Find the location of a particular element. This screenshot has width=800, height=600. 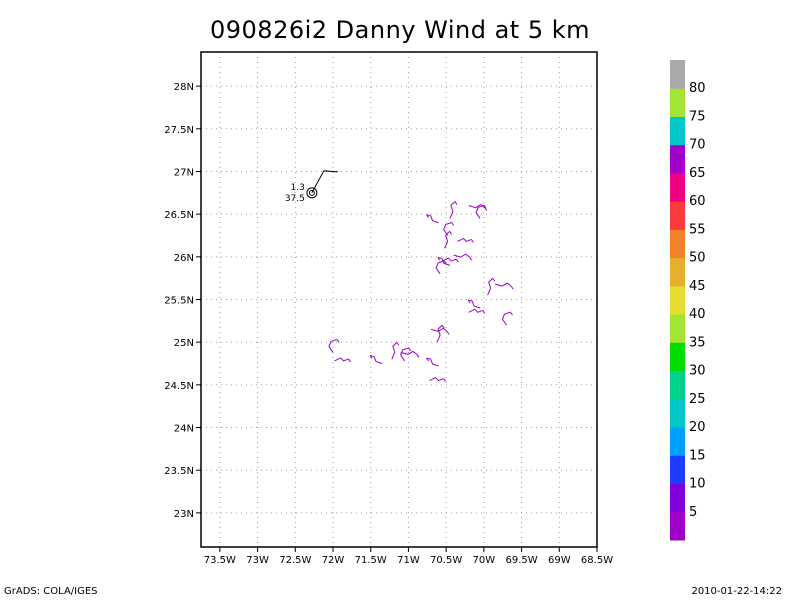

colorbar-label: 50 is located at coordinates (697, 258).